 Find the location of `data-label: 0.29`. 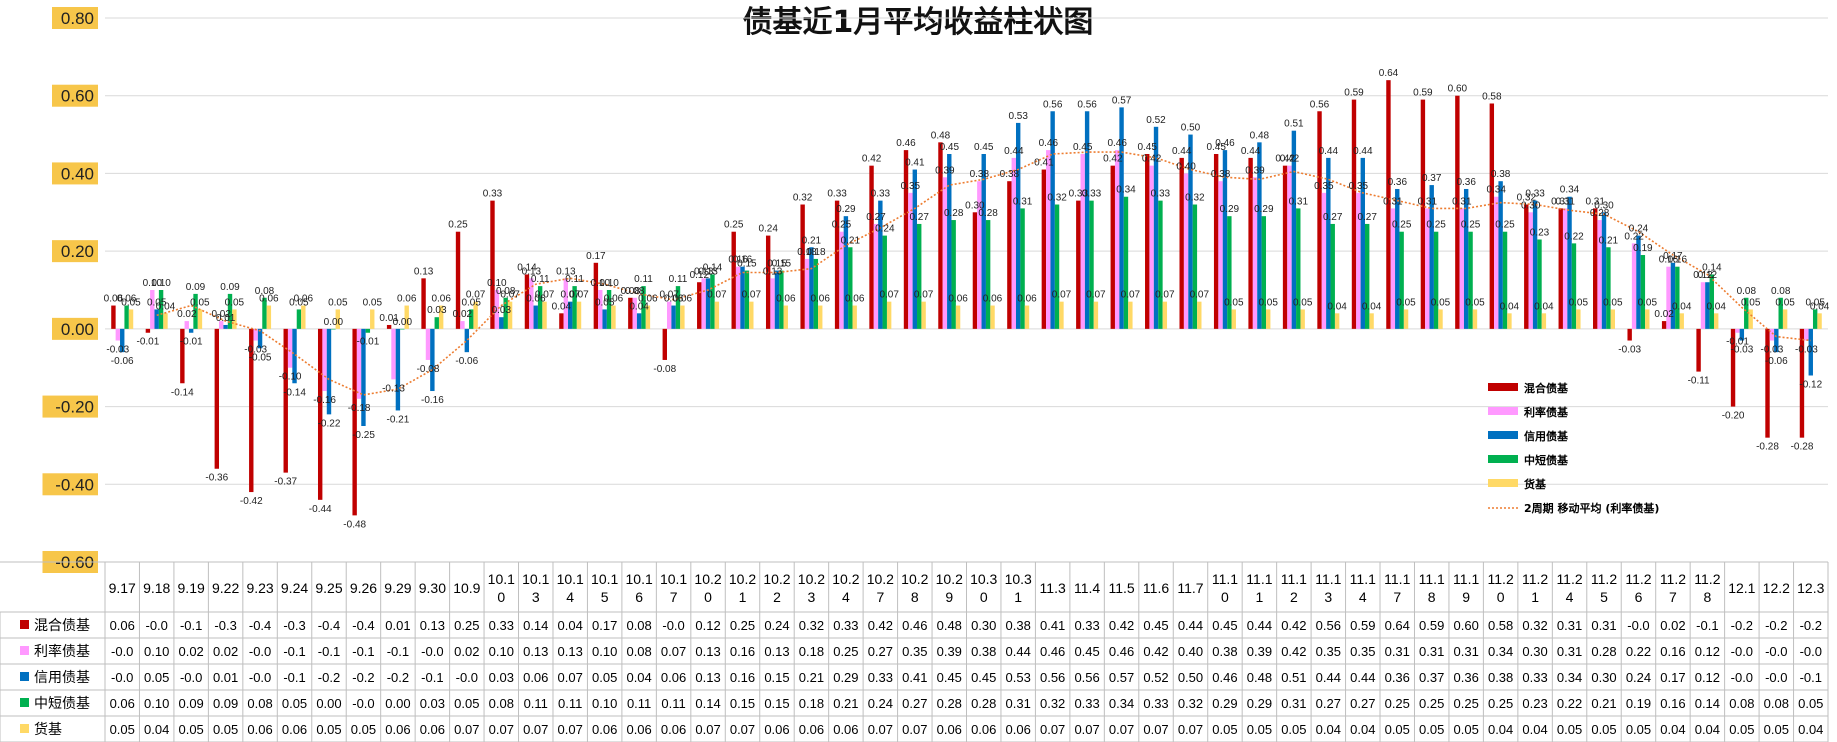

data-label: 0.29 is located at coordinates (1230, 209).